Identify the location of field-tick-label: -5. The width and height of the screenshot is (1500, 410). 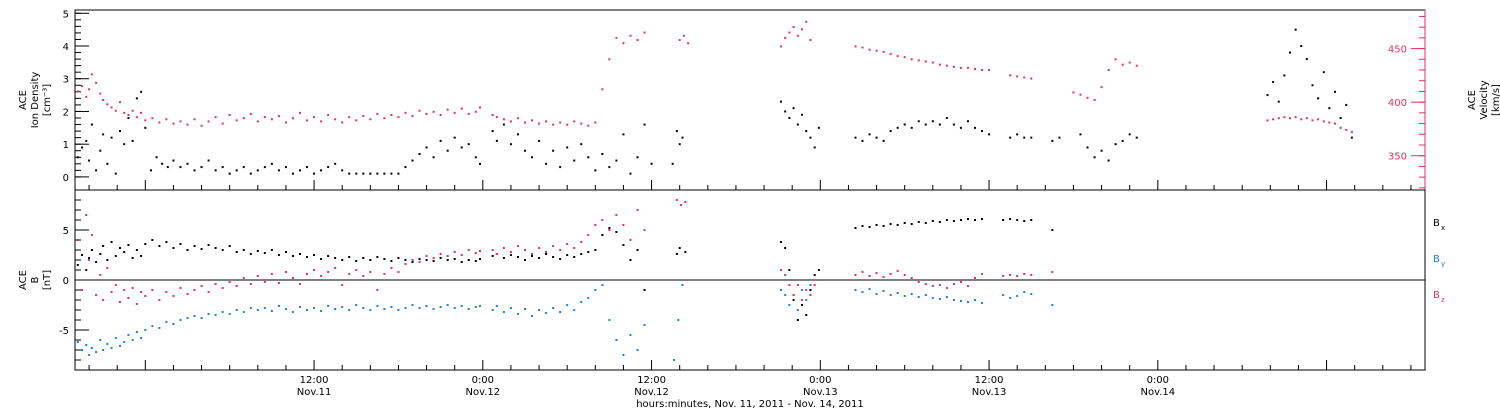
(64, 331).